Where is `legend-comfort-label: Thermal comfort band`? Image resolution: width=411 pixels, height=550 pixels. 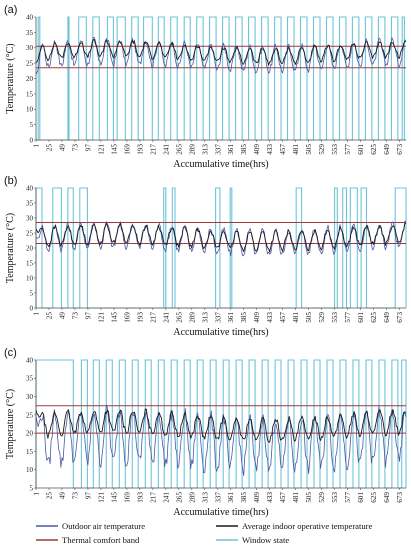 legend-comfort-label: Thermal comfort band is located at coordinates (101, 540).